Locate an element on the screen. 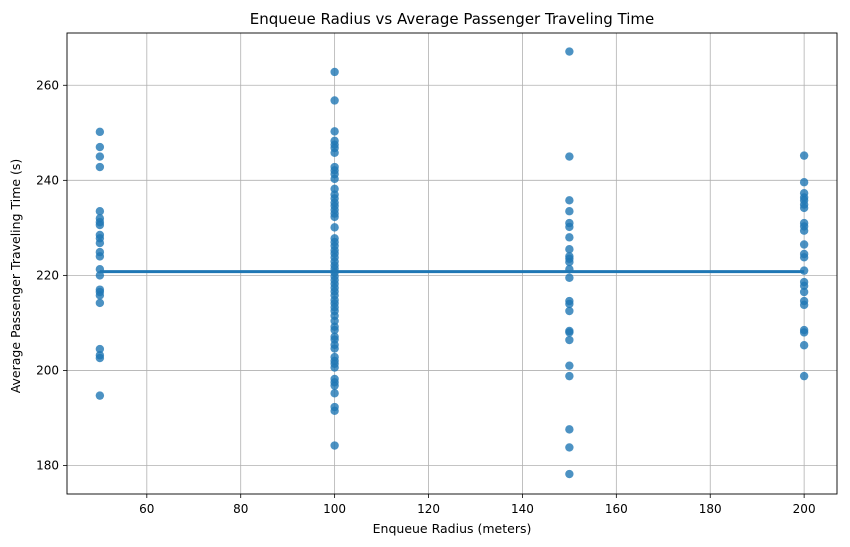 The image size is (850, 547). y-tick-label: 180 is located at coordinates (47, 465).